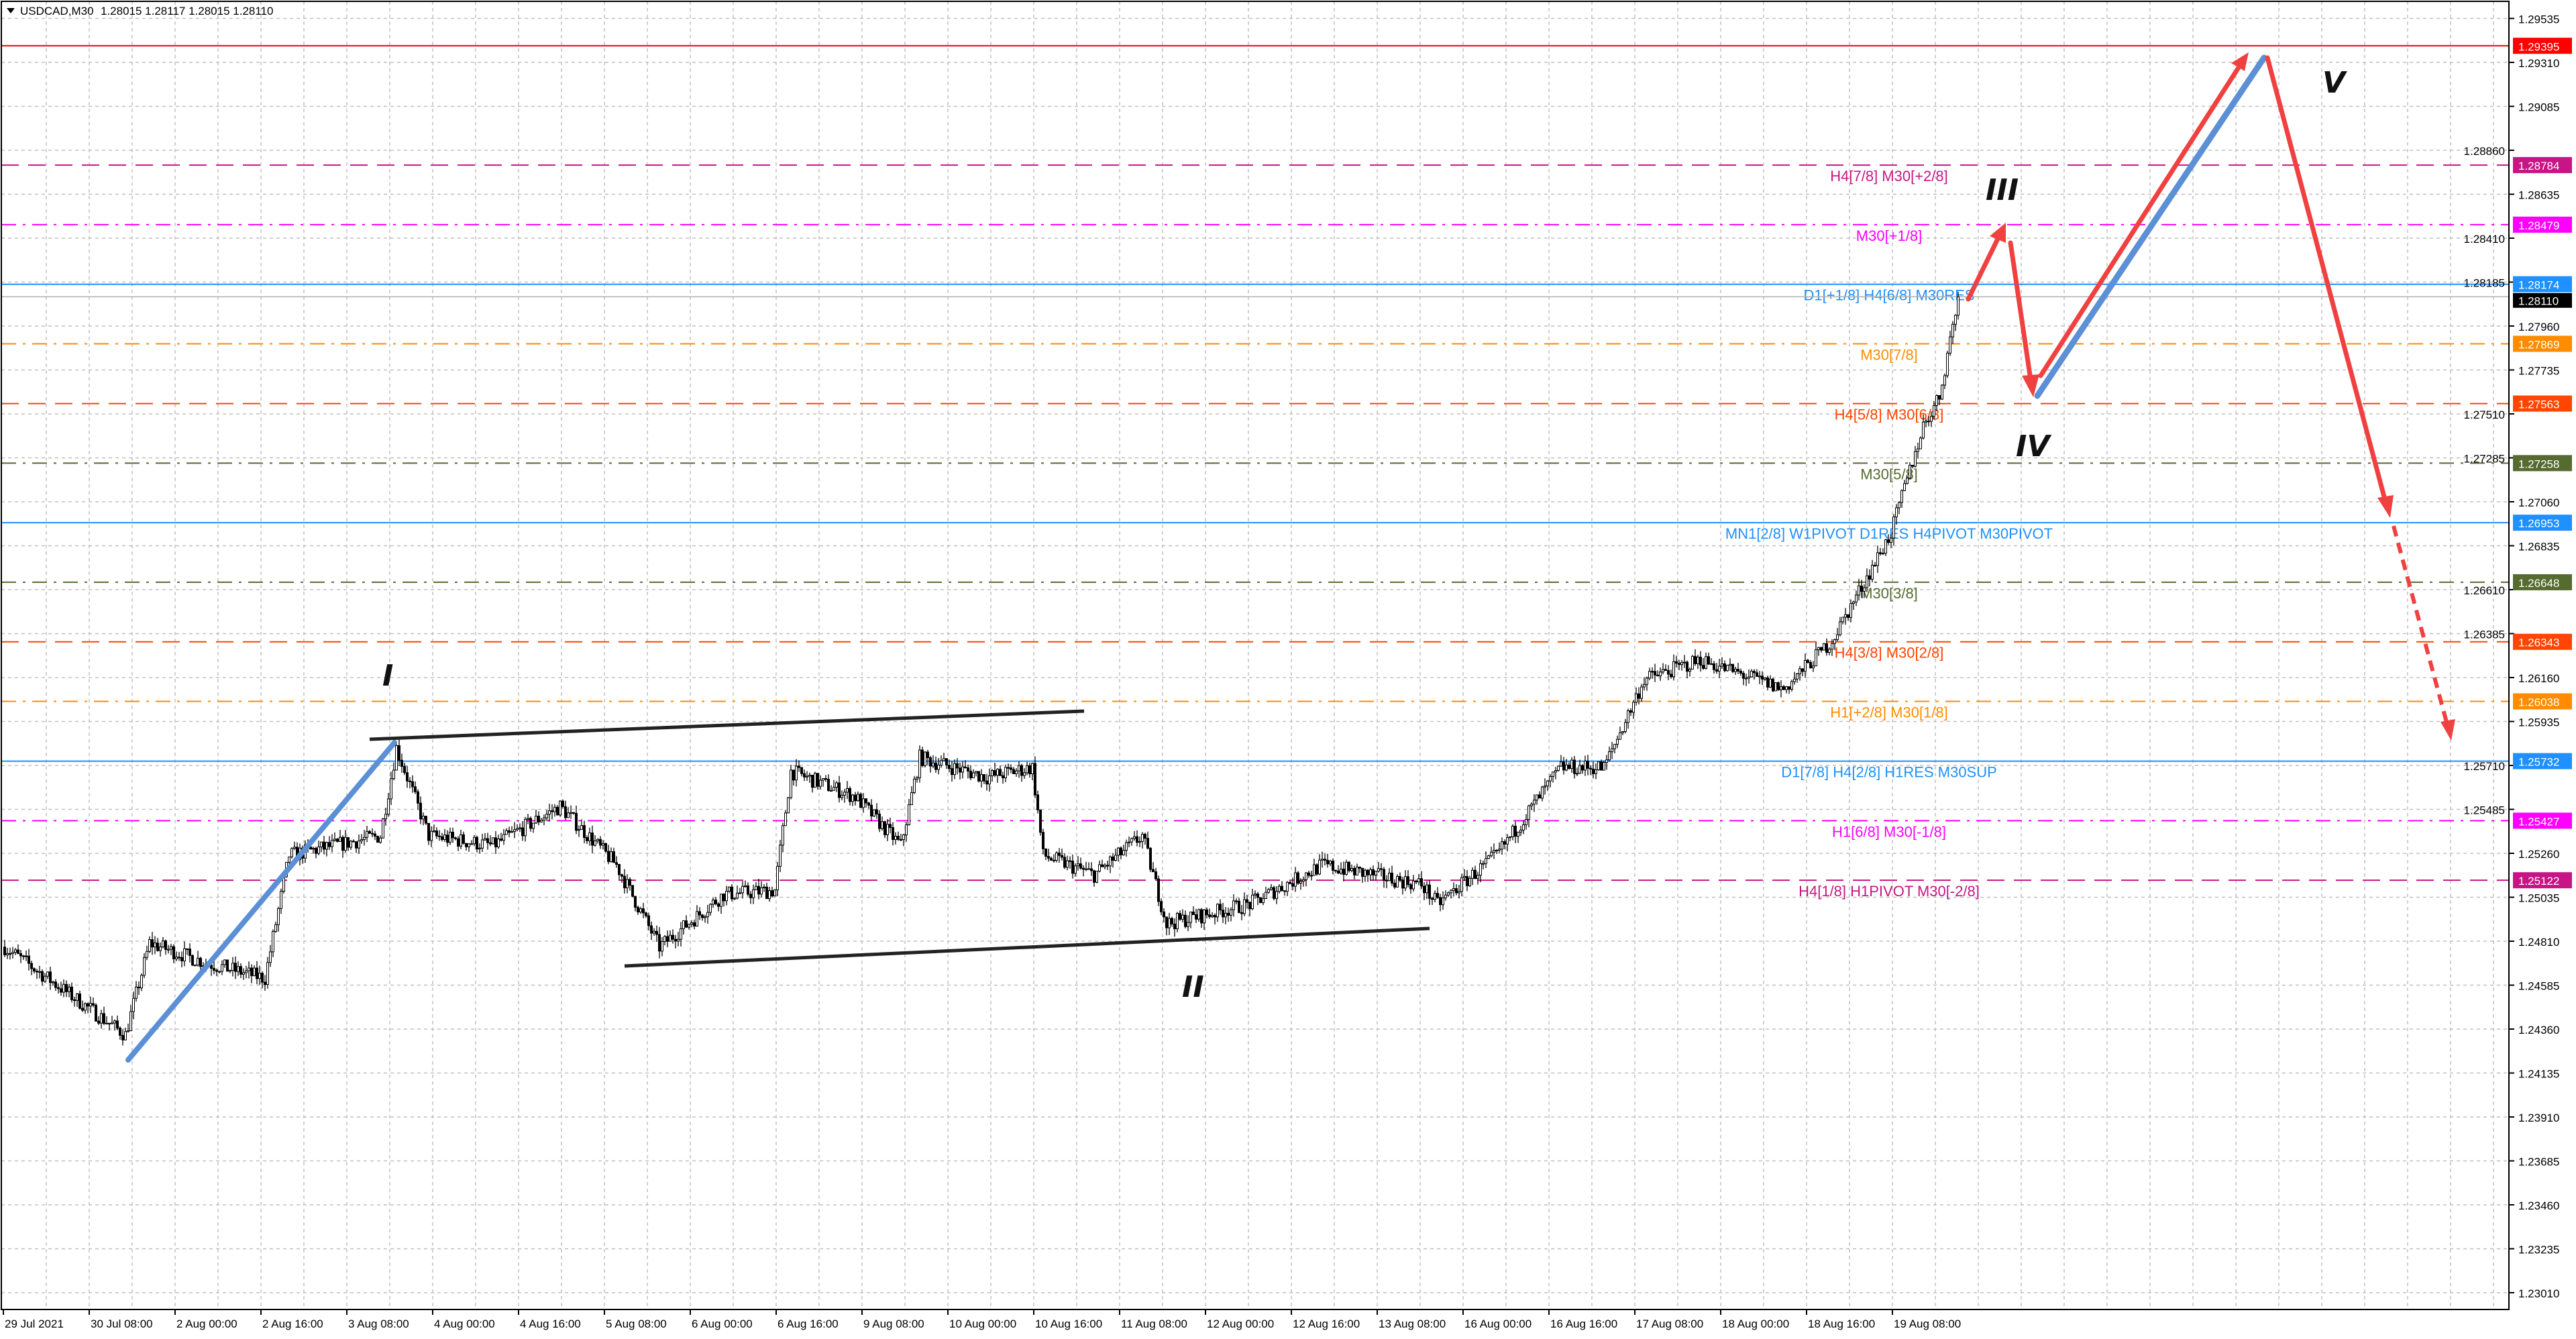 The height and width of the screenshot is (1339, 2576). What do you see at coordinates (2423, 633) in the screenshot?
I see `arrow-decline-projection` at bounding box center [2423, 633].